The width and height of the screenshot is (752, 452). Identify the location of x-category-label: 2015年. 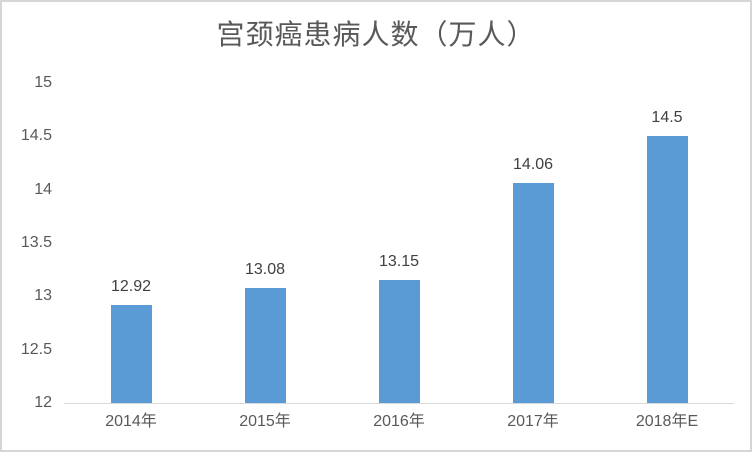
(265, 421).